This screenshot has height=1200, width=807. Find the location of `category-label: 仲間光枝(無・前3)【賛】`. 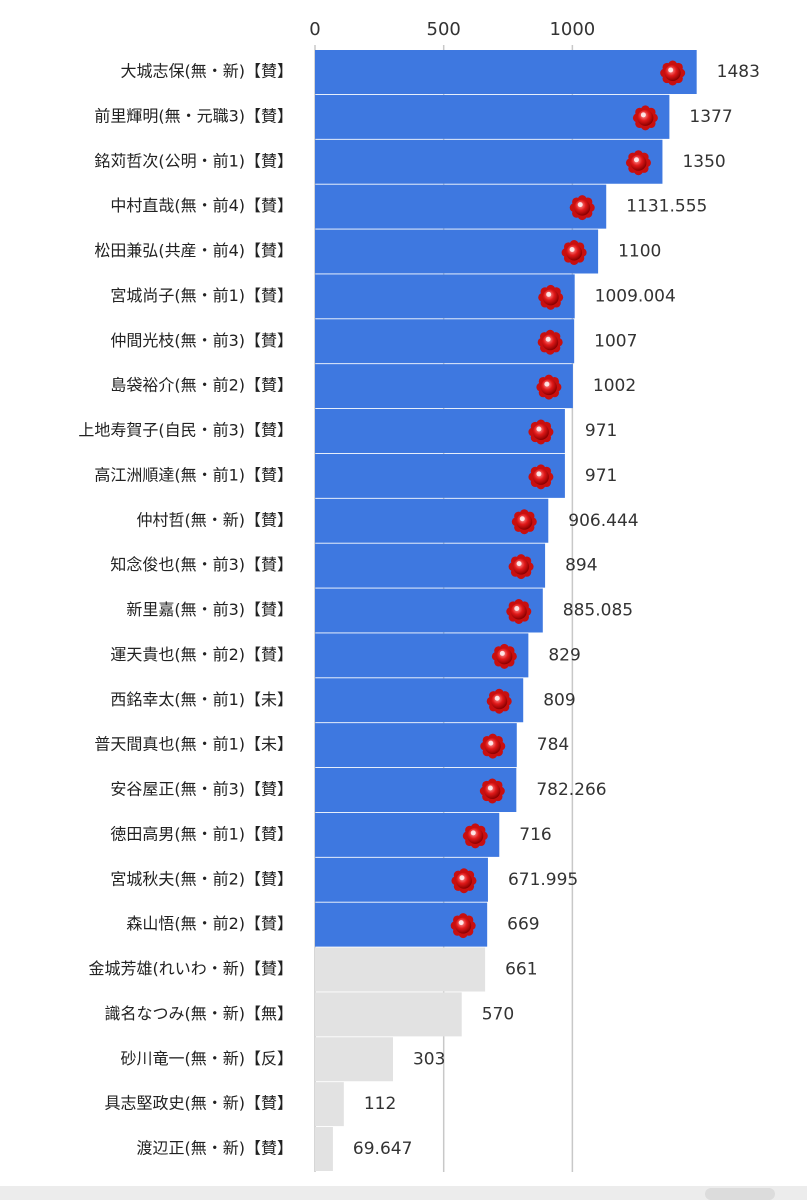

category-label: 仲間光枝(無・前3)【賛】 is located at coordinates (201, 340).